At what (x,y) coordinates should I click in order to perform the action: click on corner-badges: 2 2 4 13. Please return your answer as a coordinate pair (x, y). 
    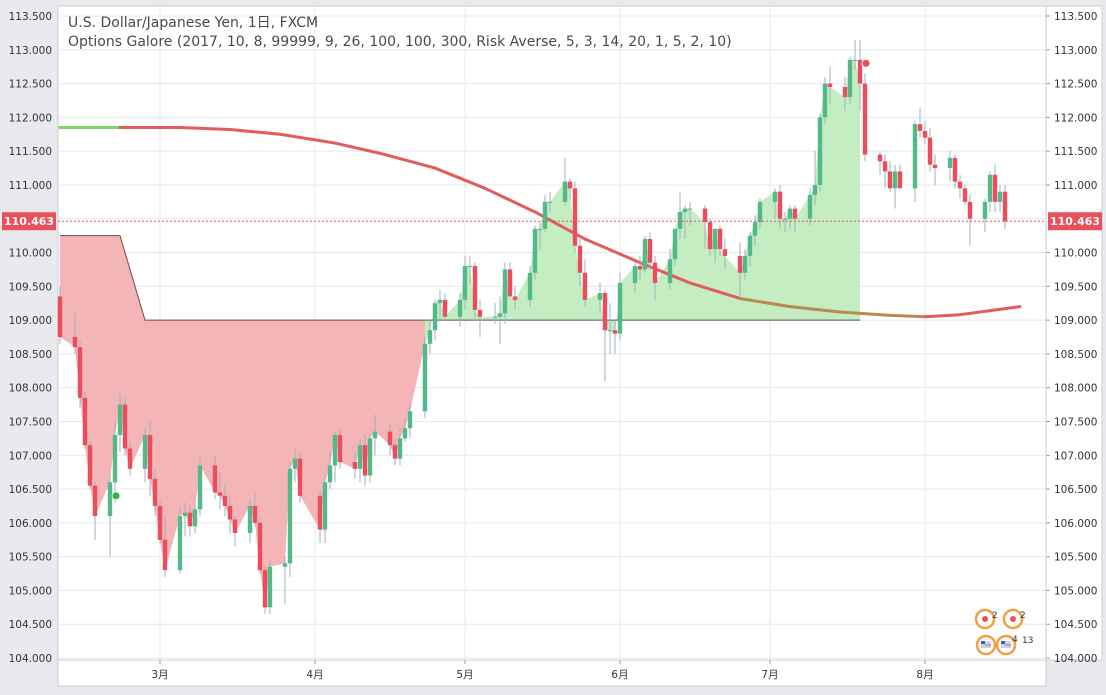
    Looking at the image, I should click on (1003, 632).